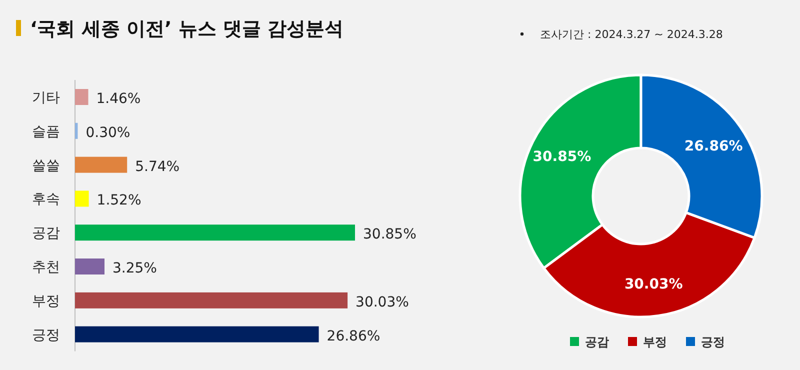 The width and height of the screenshot is (800, 370). I want to click on y-tick-label: 부정, so click(46, 301).